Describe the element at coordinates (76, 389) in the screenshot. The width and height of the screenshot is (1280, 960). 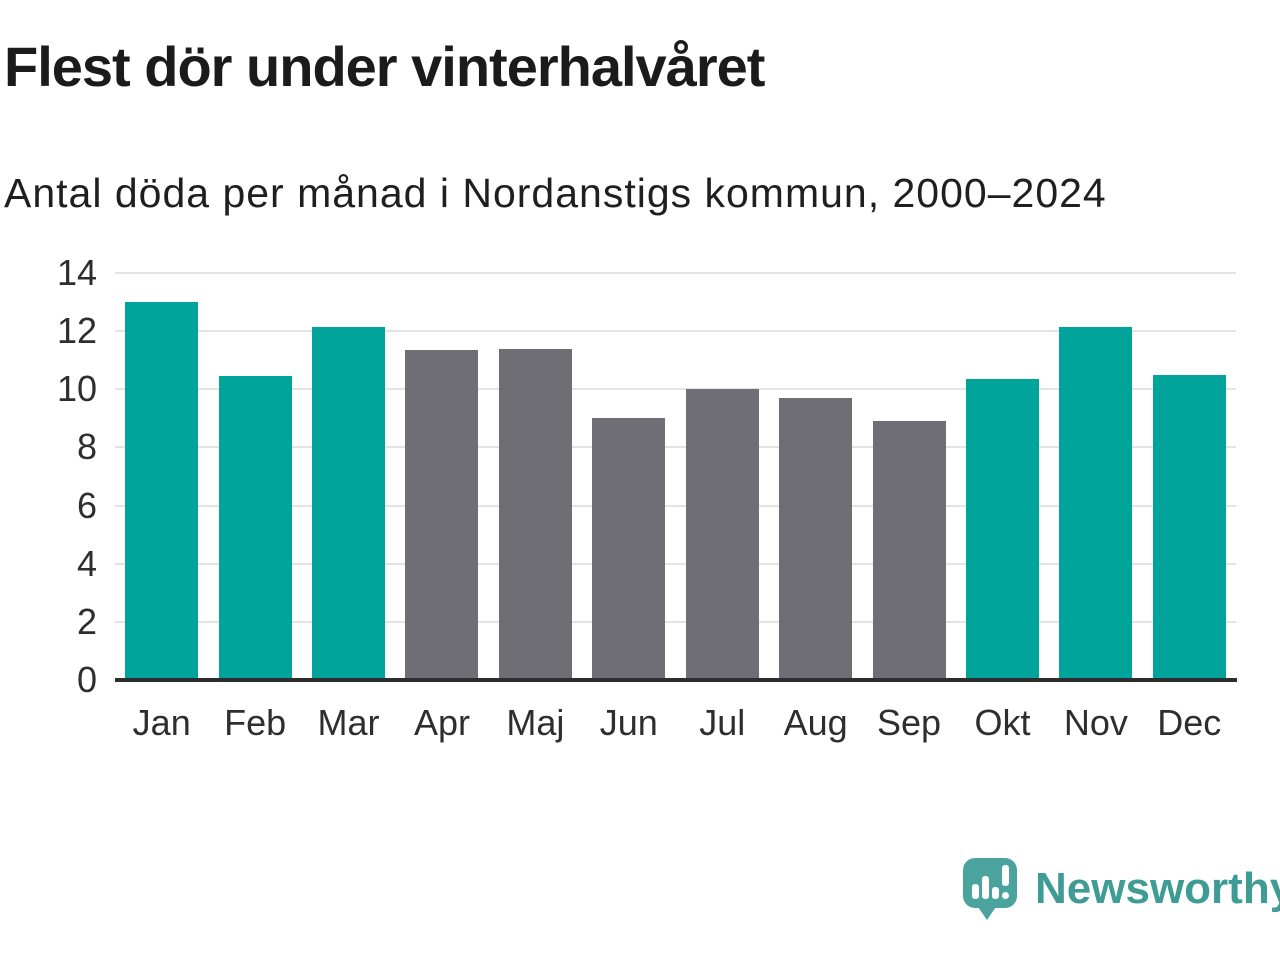
I see `y-axis-tick-label: 10` at that location.